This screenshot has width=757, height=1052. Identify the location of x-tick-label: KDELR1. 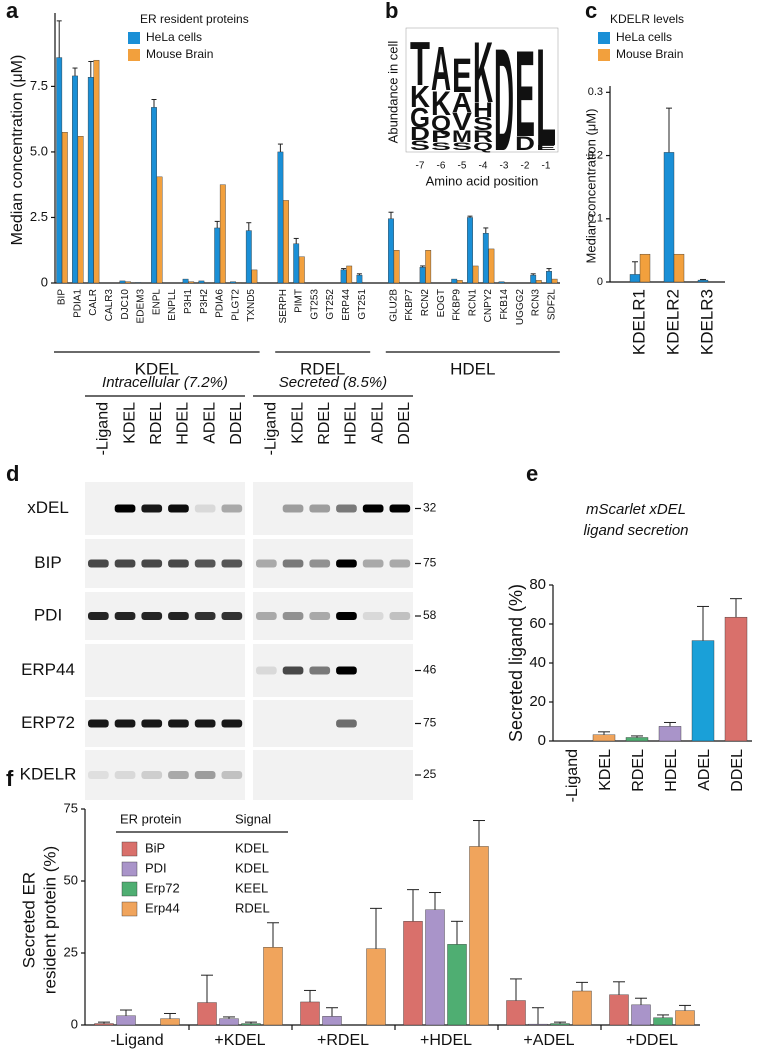
(638, 322).